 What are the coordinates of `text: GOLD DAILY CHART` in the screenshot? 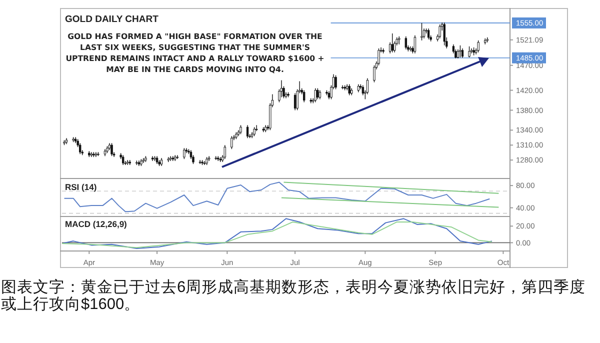 It's located at (112, 19).